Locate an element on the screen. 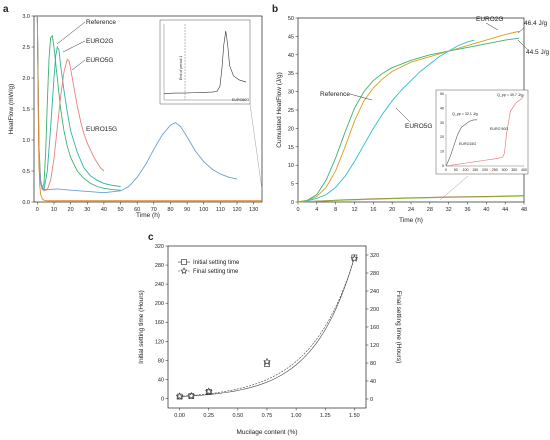 The image size is (550, 440). chart-b-arrow-euro2g is located at coordinates (492, 26).